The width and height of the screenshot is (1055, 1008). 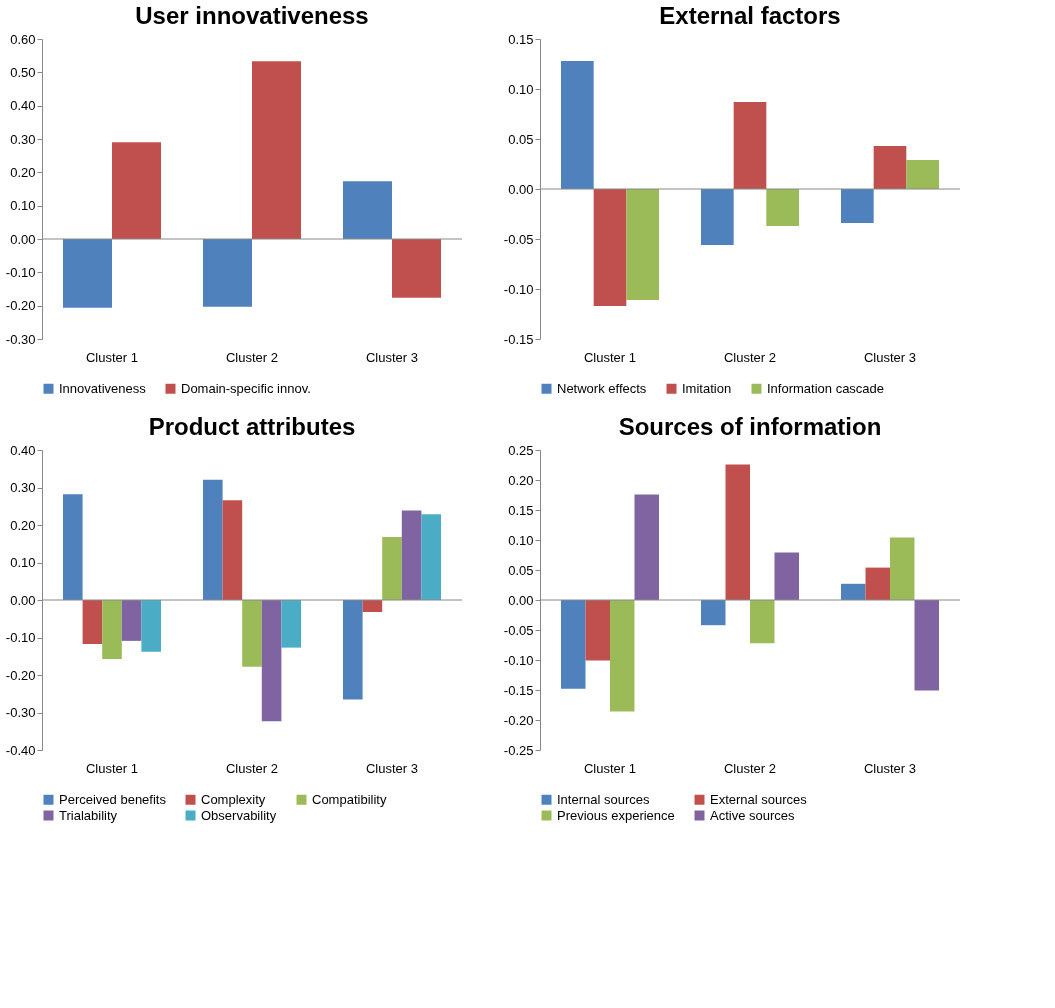 What do you see at coordinates (602, 388) in the screenshot?
I see `legend-label: Network effects` at bounding box center [602, 388].